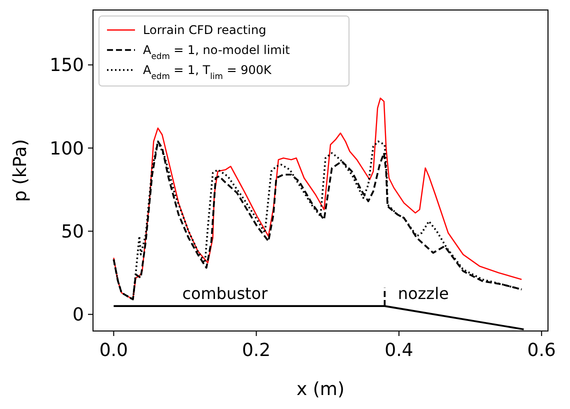  Describe the element at coordinates (67, 149) in the screenshot. I see `y-tick-label: 100` at that location.